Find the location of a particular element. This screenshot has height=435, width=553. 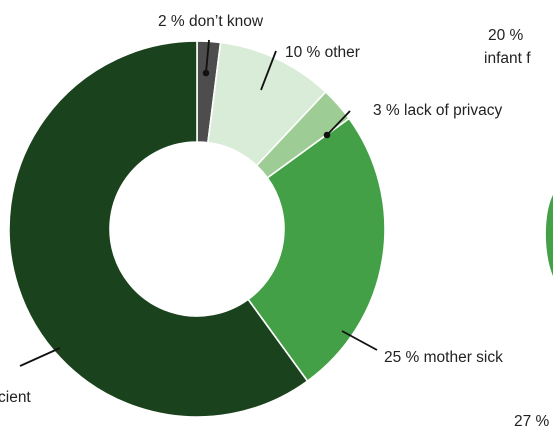

slice-label-dont-know: 2 % don’t know is located at coordinates (211, 21).